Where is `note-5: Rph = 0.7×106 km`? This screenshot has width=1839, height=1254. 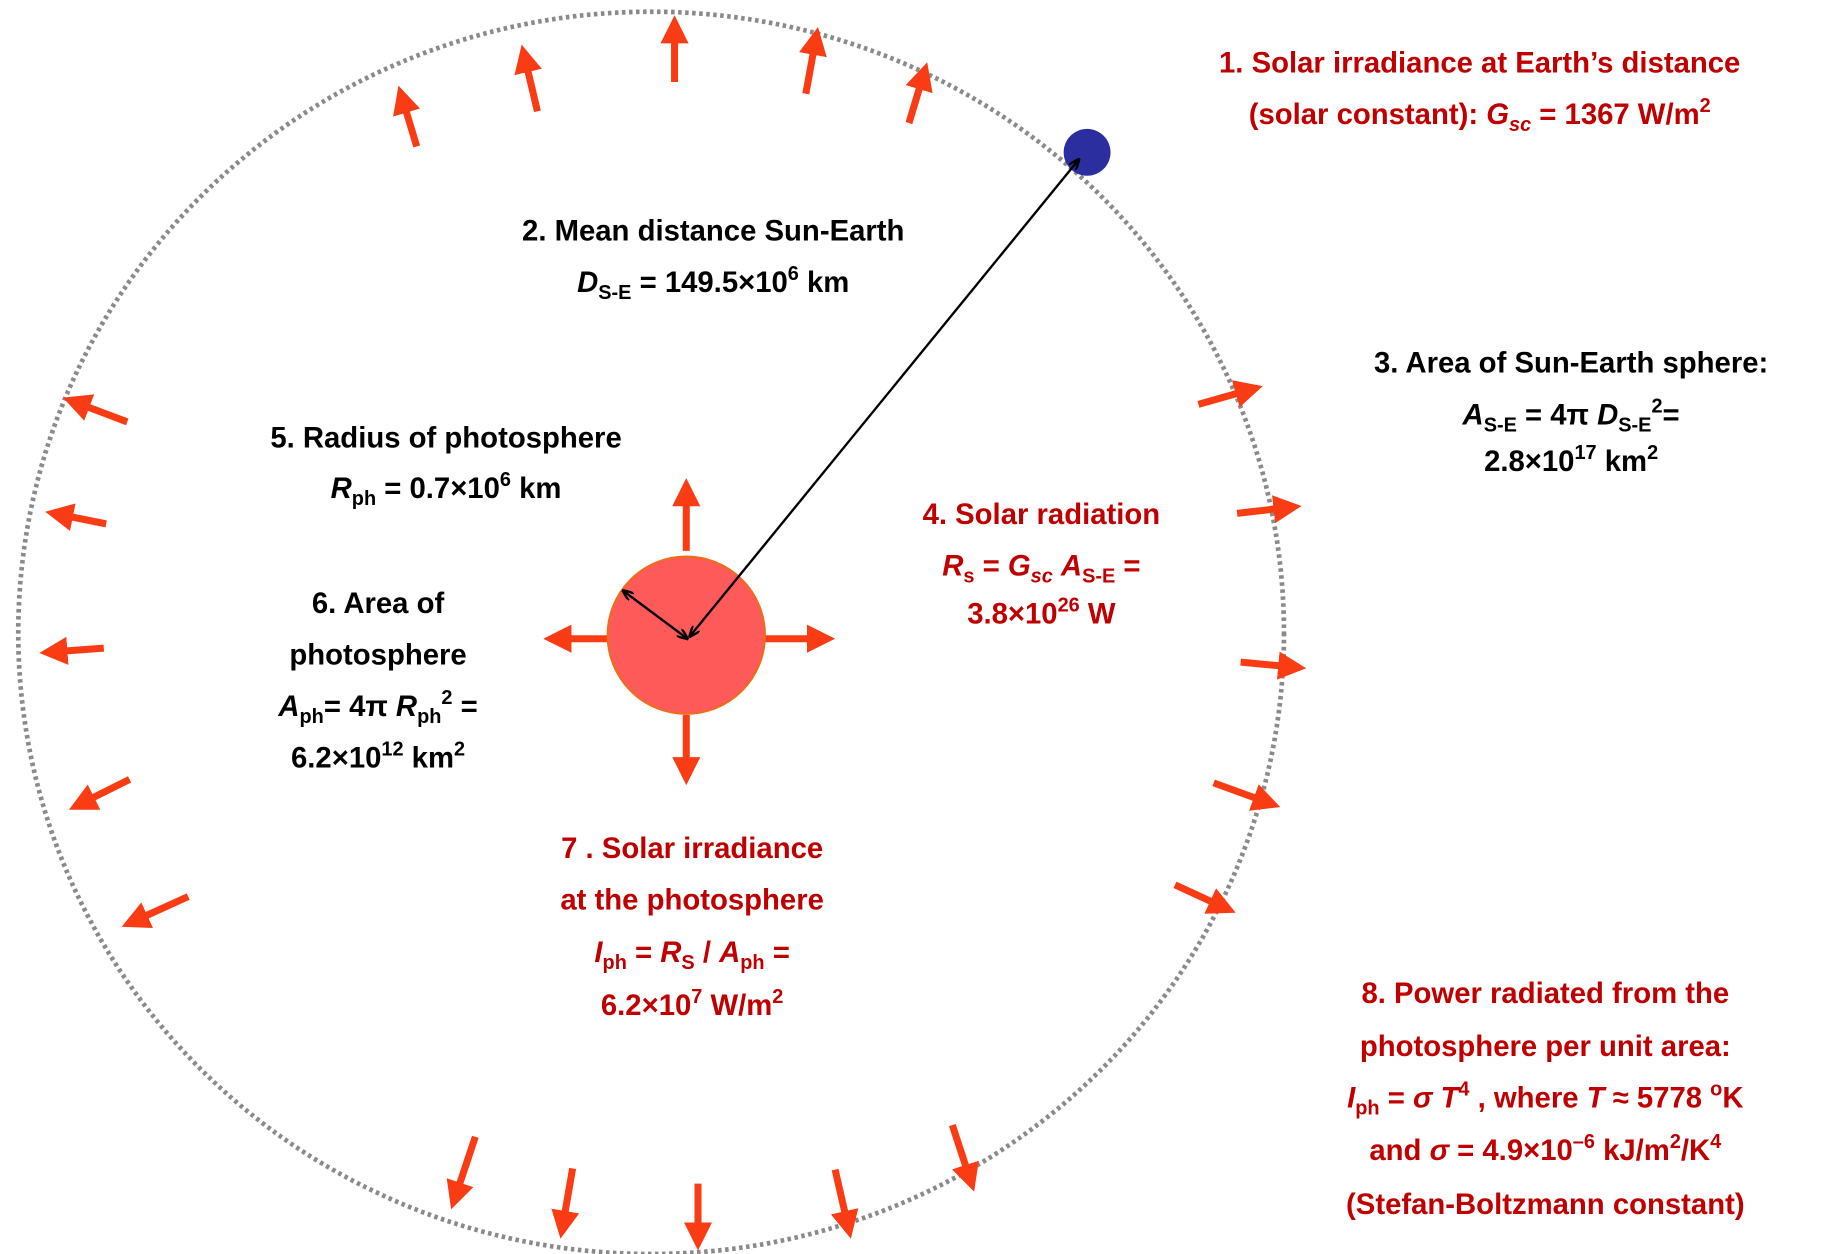
note-5: Rph = 0.7×106 km is located at coordinates (446, 489).